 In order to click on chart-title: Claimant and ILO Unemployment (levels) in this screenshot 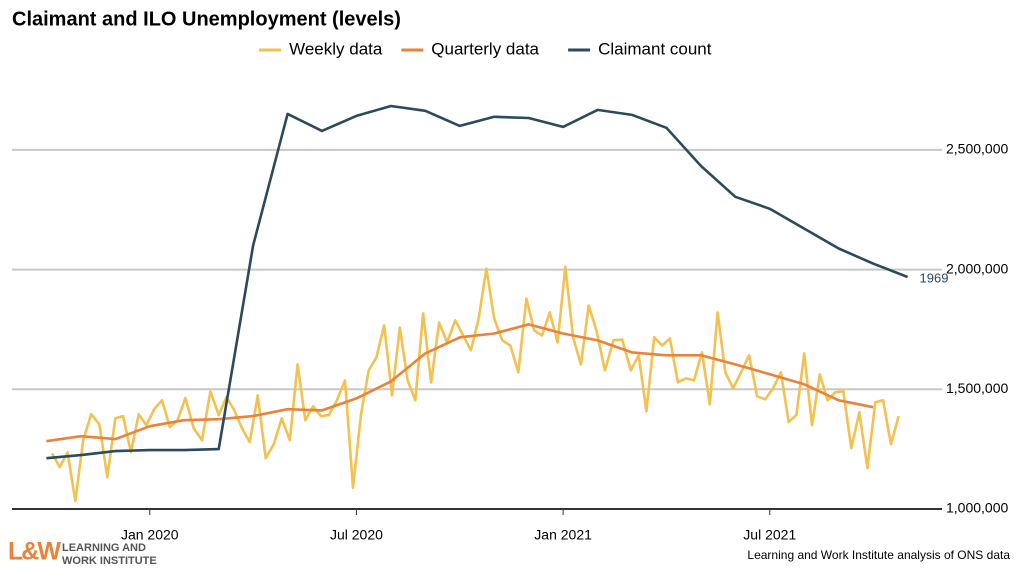, I will do `click(206, 19)`.